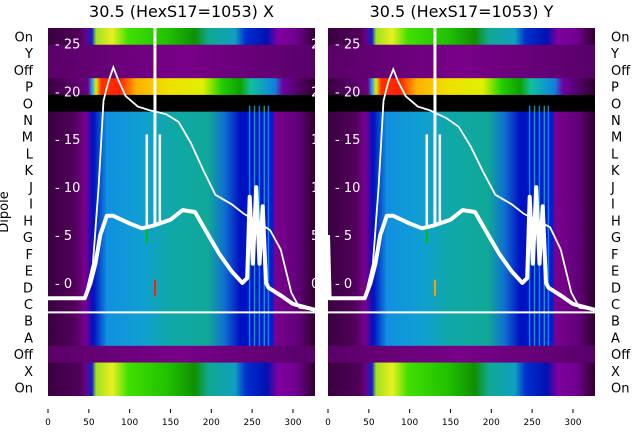  What do you see at coordinates (461, 287) in the screenshot?
I see `heatmap-row-d` at bounding box center [461, 287].